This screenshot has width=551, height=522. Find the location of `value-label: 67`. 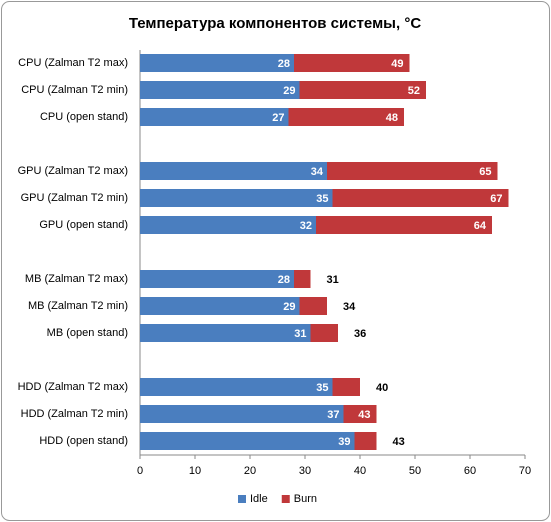

value-label: 67 is located at coordinates (496, 199).